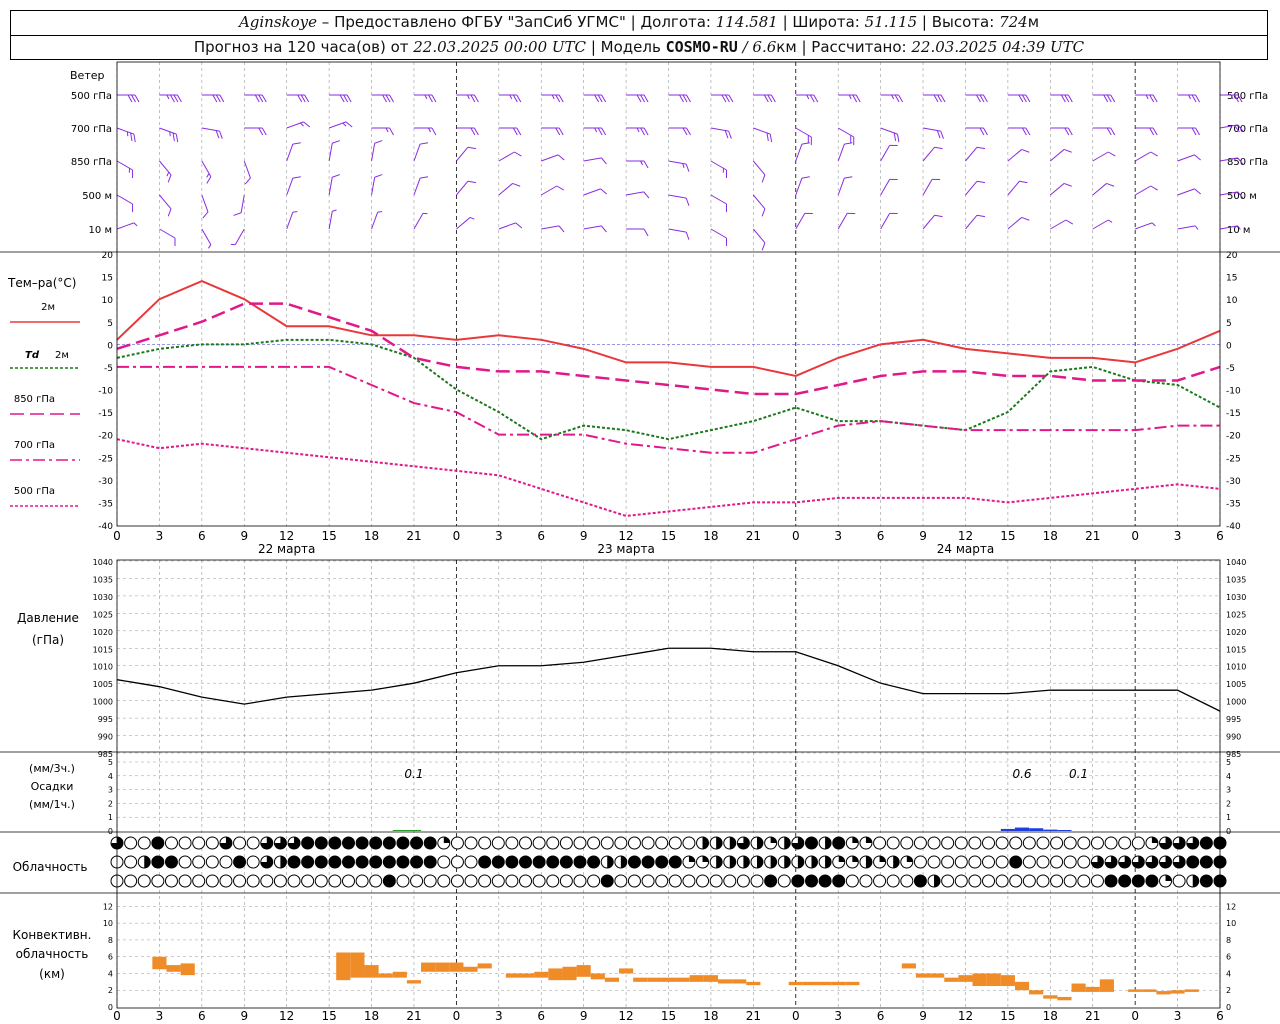 The image size is (1280, 1024). I want to click on y-tick-label: 1025, so click(103, 614).